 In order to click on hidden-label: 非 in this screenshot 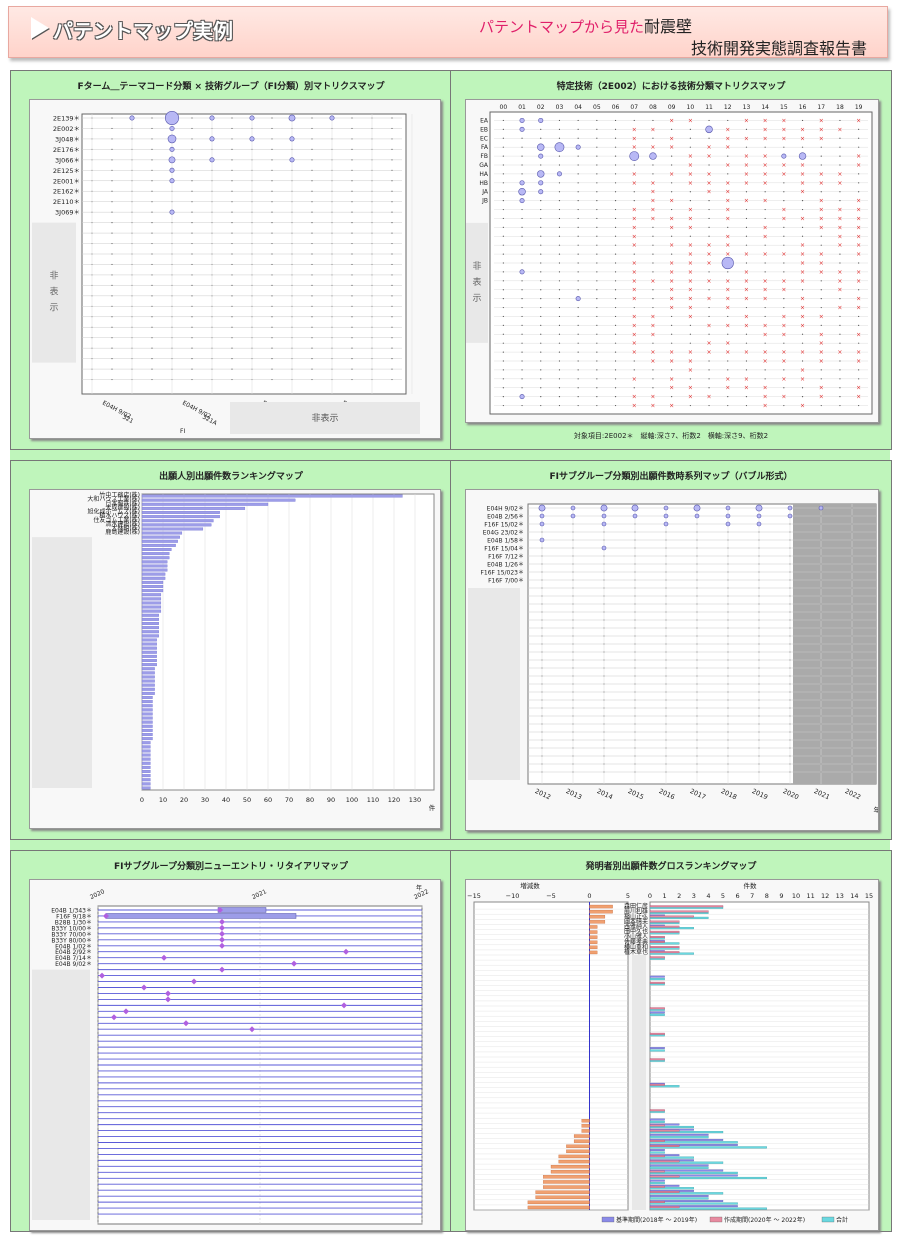, I will do `click(476, 266)`.